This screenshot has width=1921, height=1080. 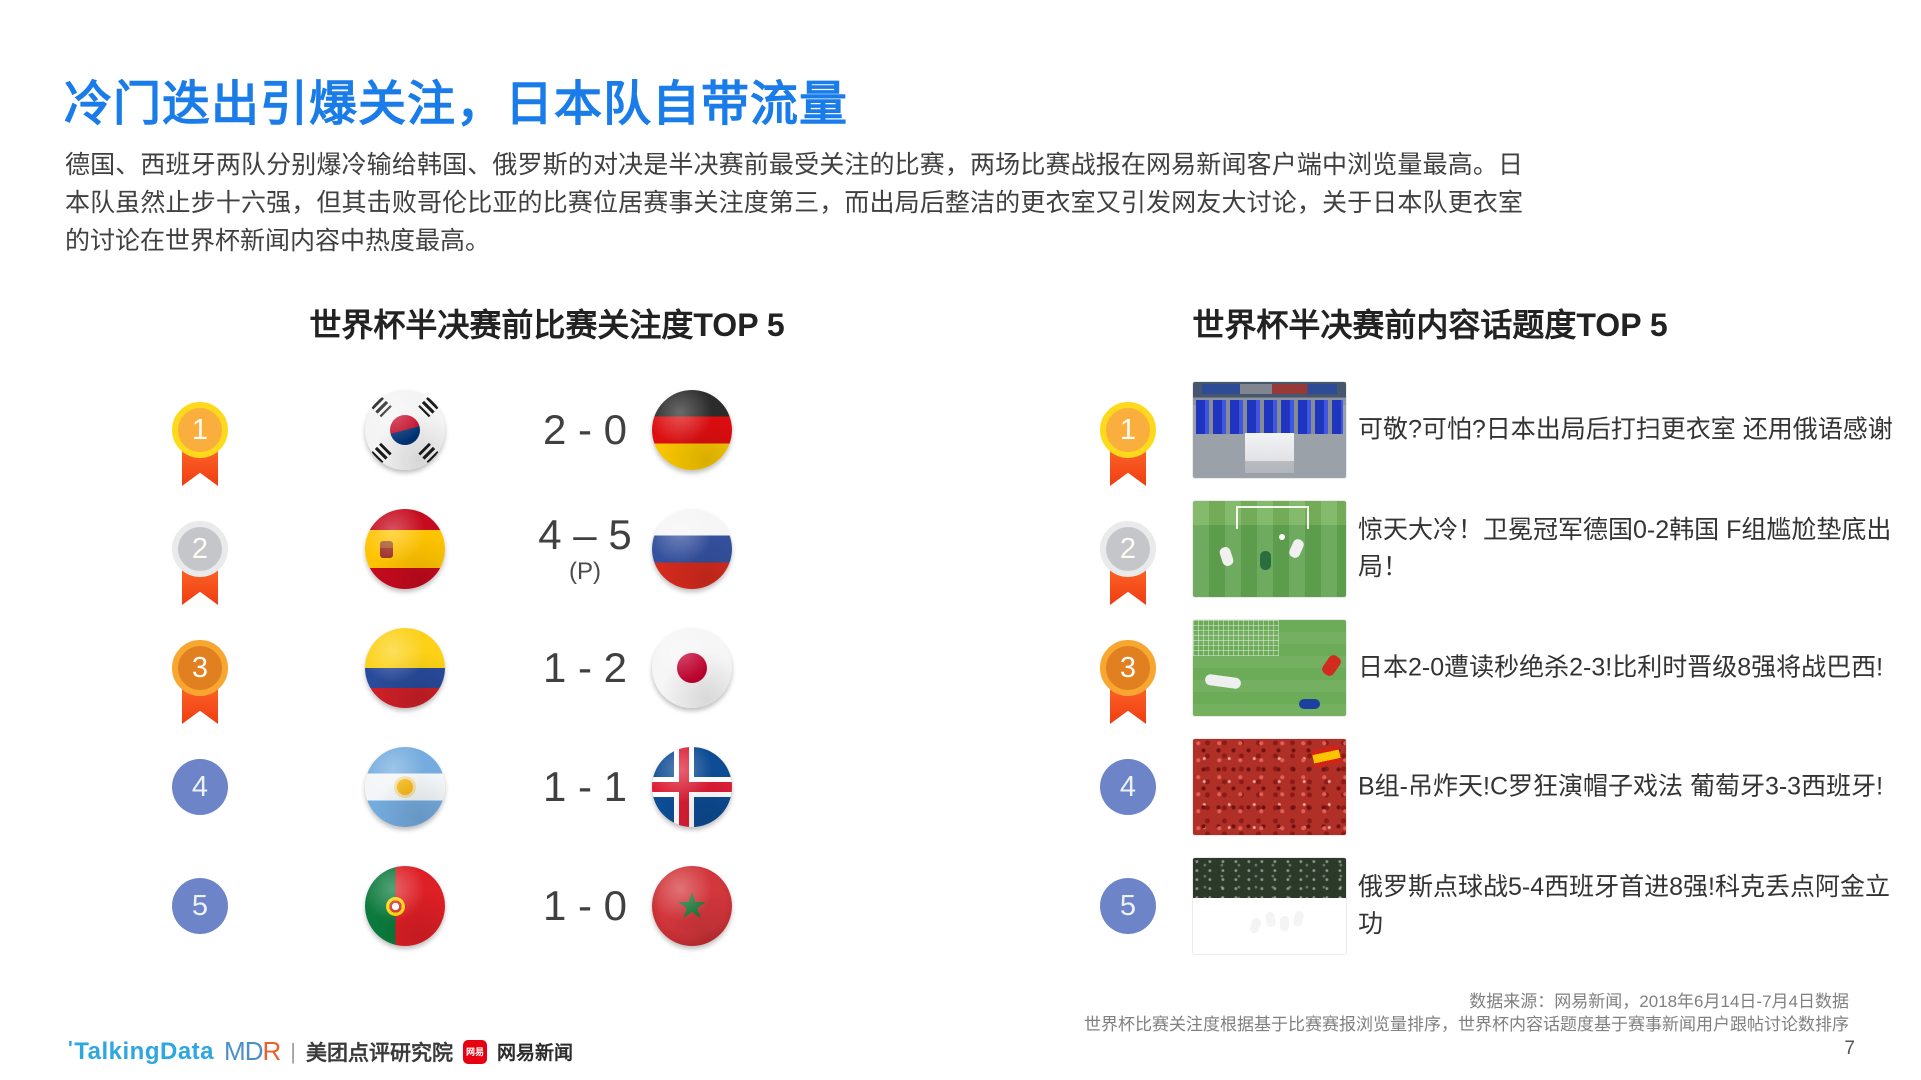 I want to click on mdr-logo: MDR, so click(x=252, y=1051).